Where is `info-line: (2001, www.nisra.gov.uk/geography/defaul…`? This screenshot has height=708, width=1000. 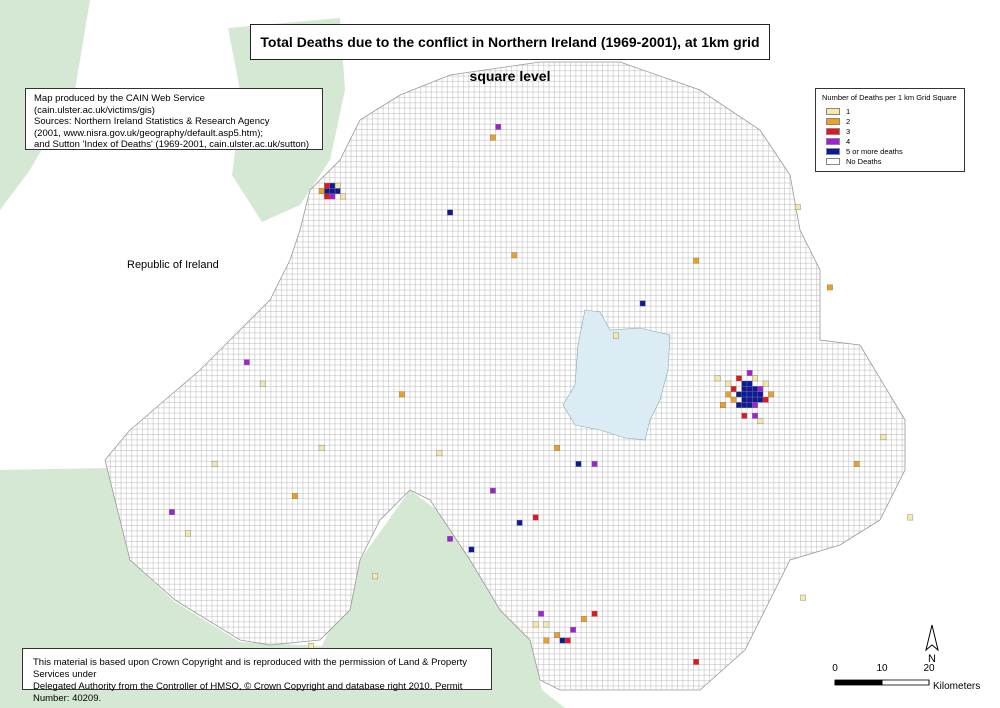 info-line: (2001, www.nisra.gov.uk/geography/defaul… is located at coordinates (149, 133).